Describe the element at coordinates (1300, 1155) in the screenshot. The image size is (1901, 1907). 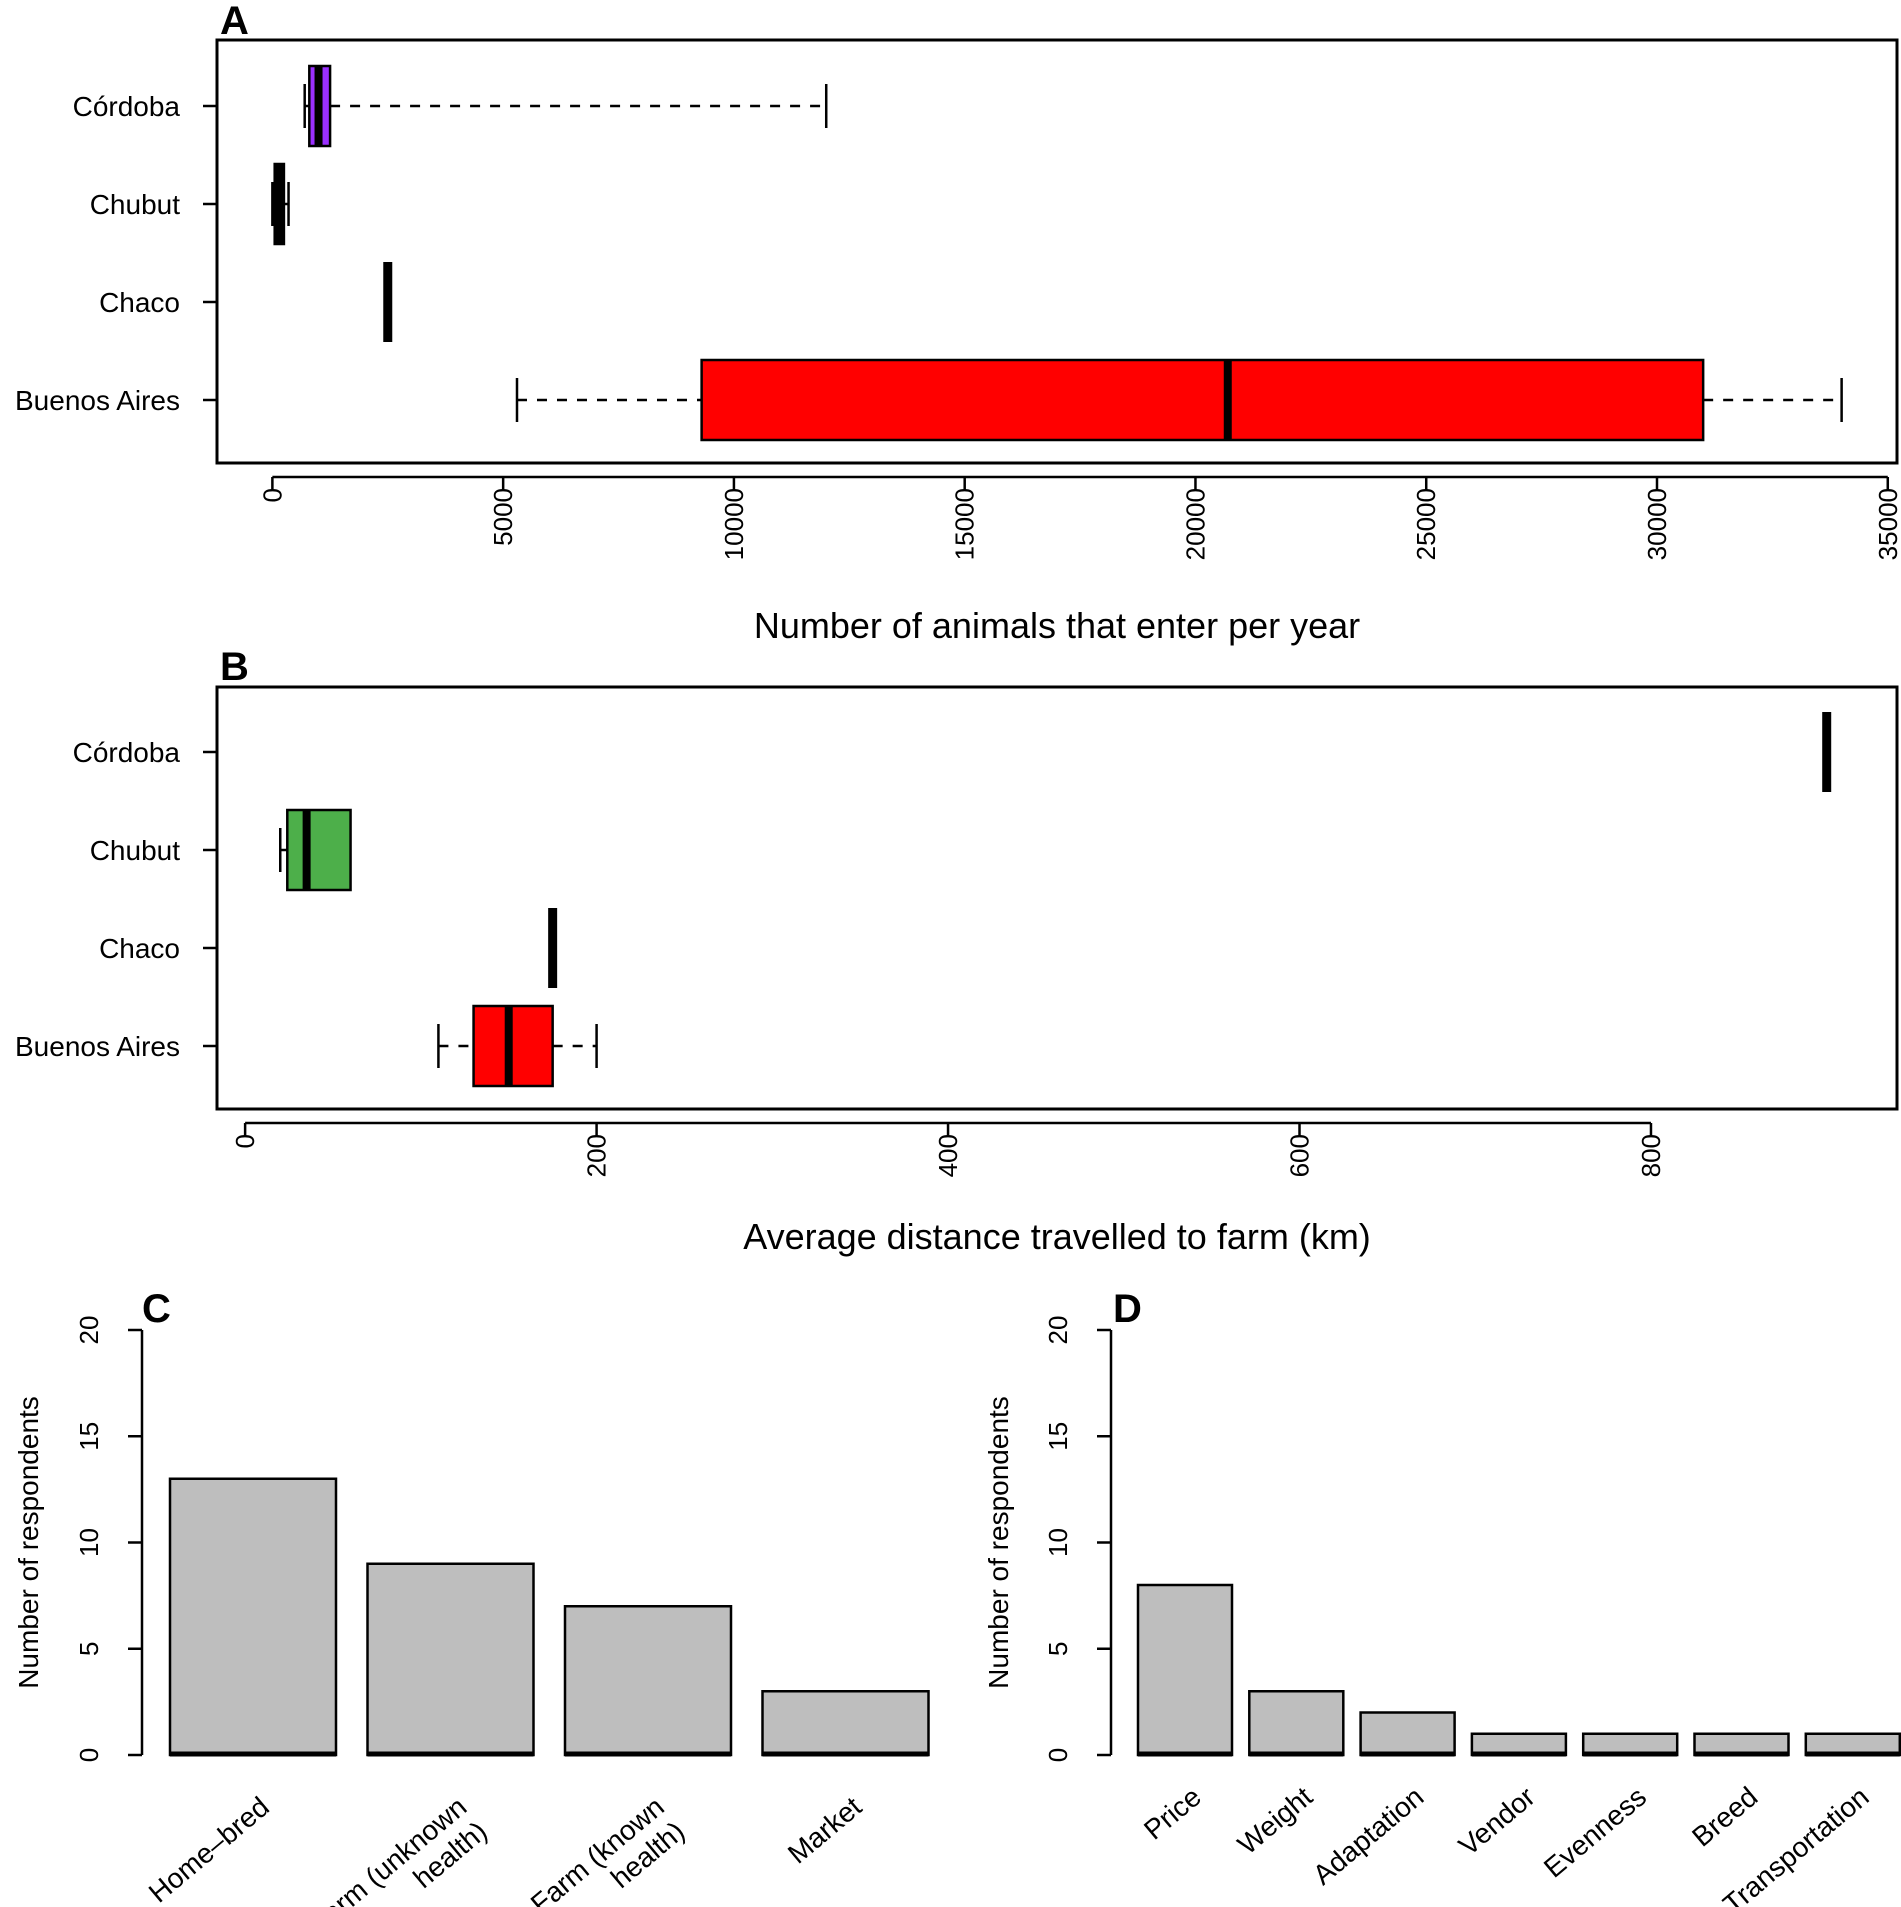
I see `x-tick-label: 600` at that location.